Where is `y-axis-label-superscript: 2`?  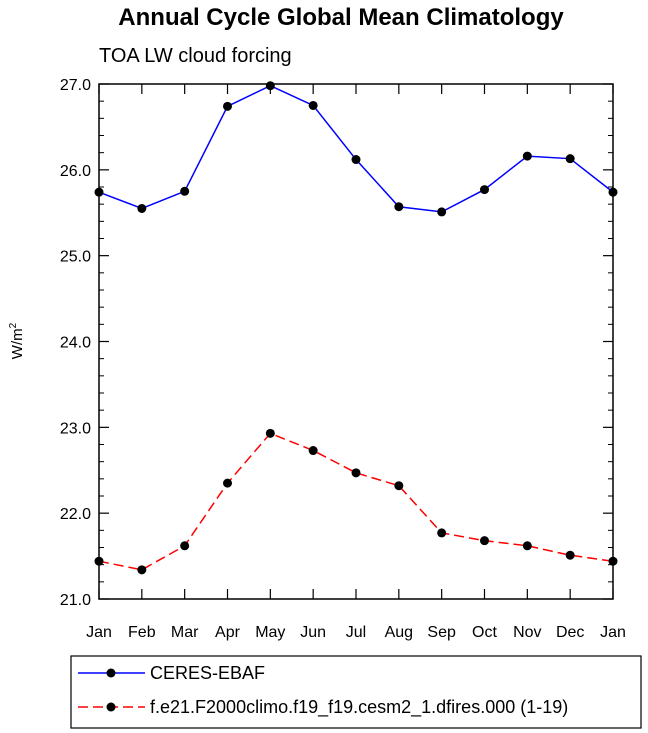
y-axis-label-superscript: 2 is located at coordinates (13, 325).